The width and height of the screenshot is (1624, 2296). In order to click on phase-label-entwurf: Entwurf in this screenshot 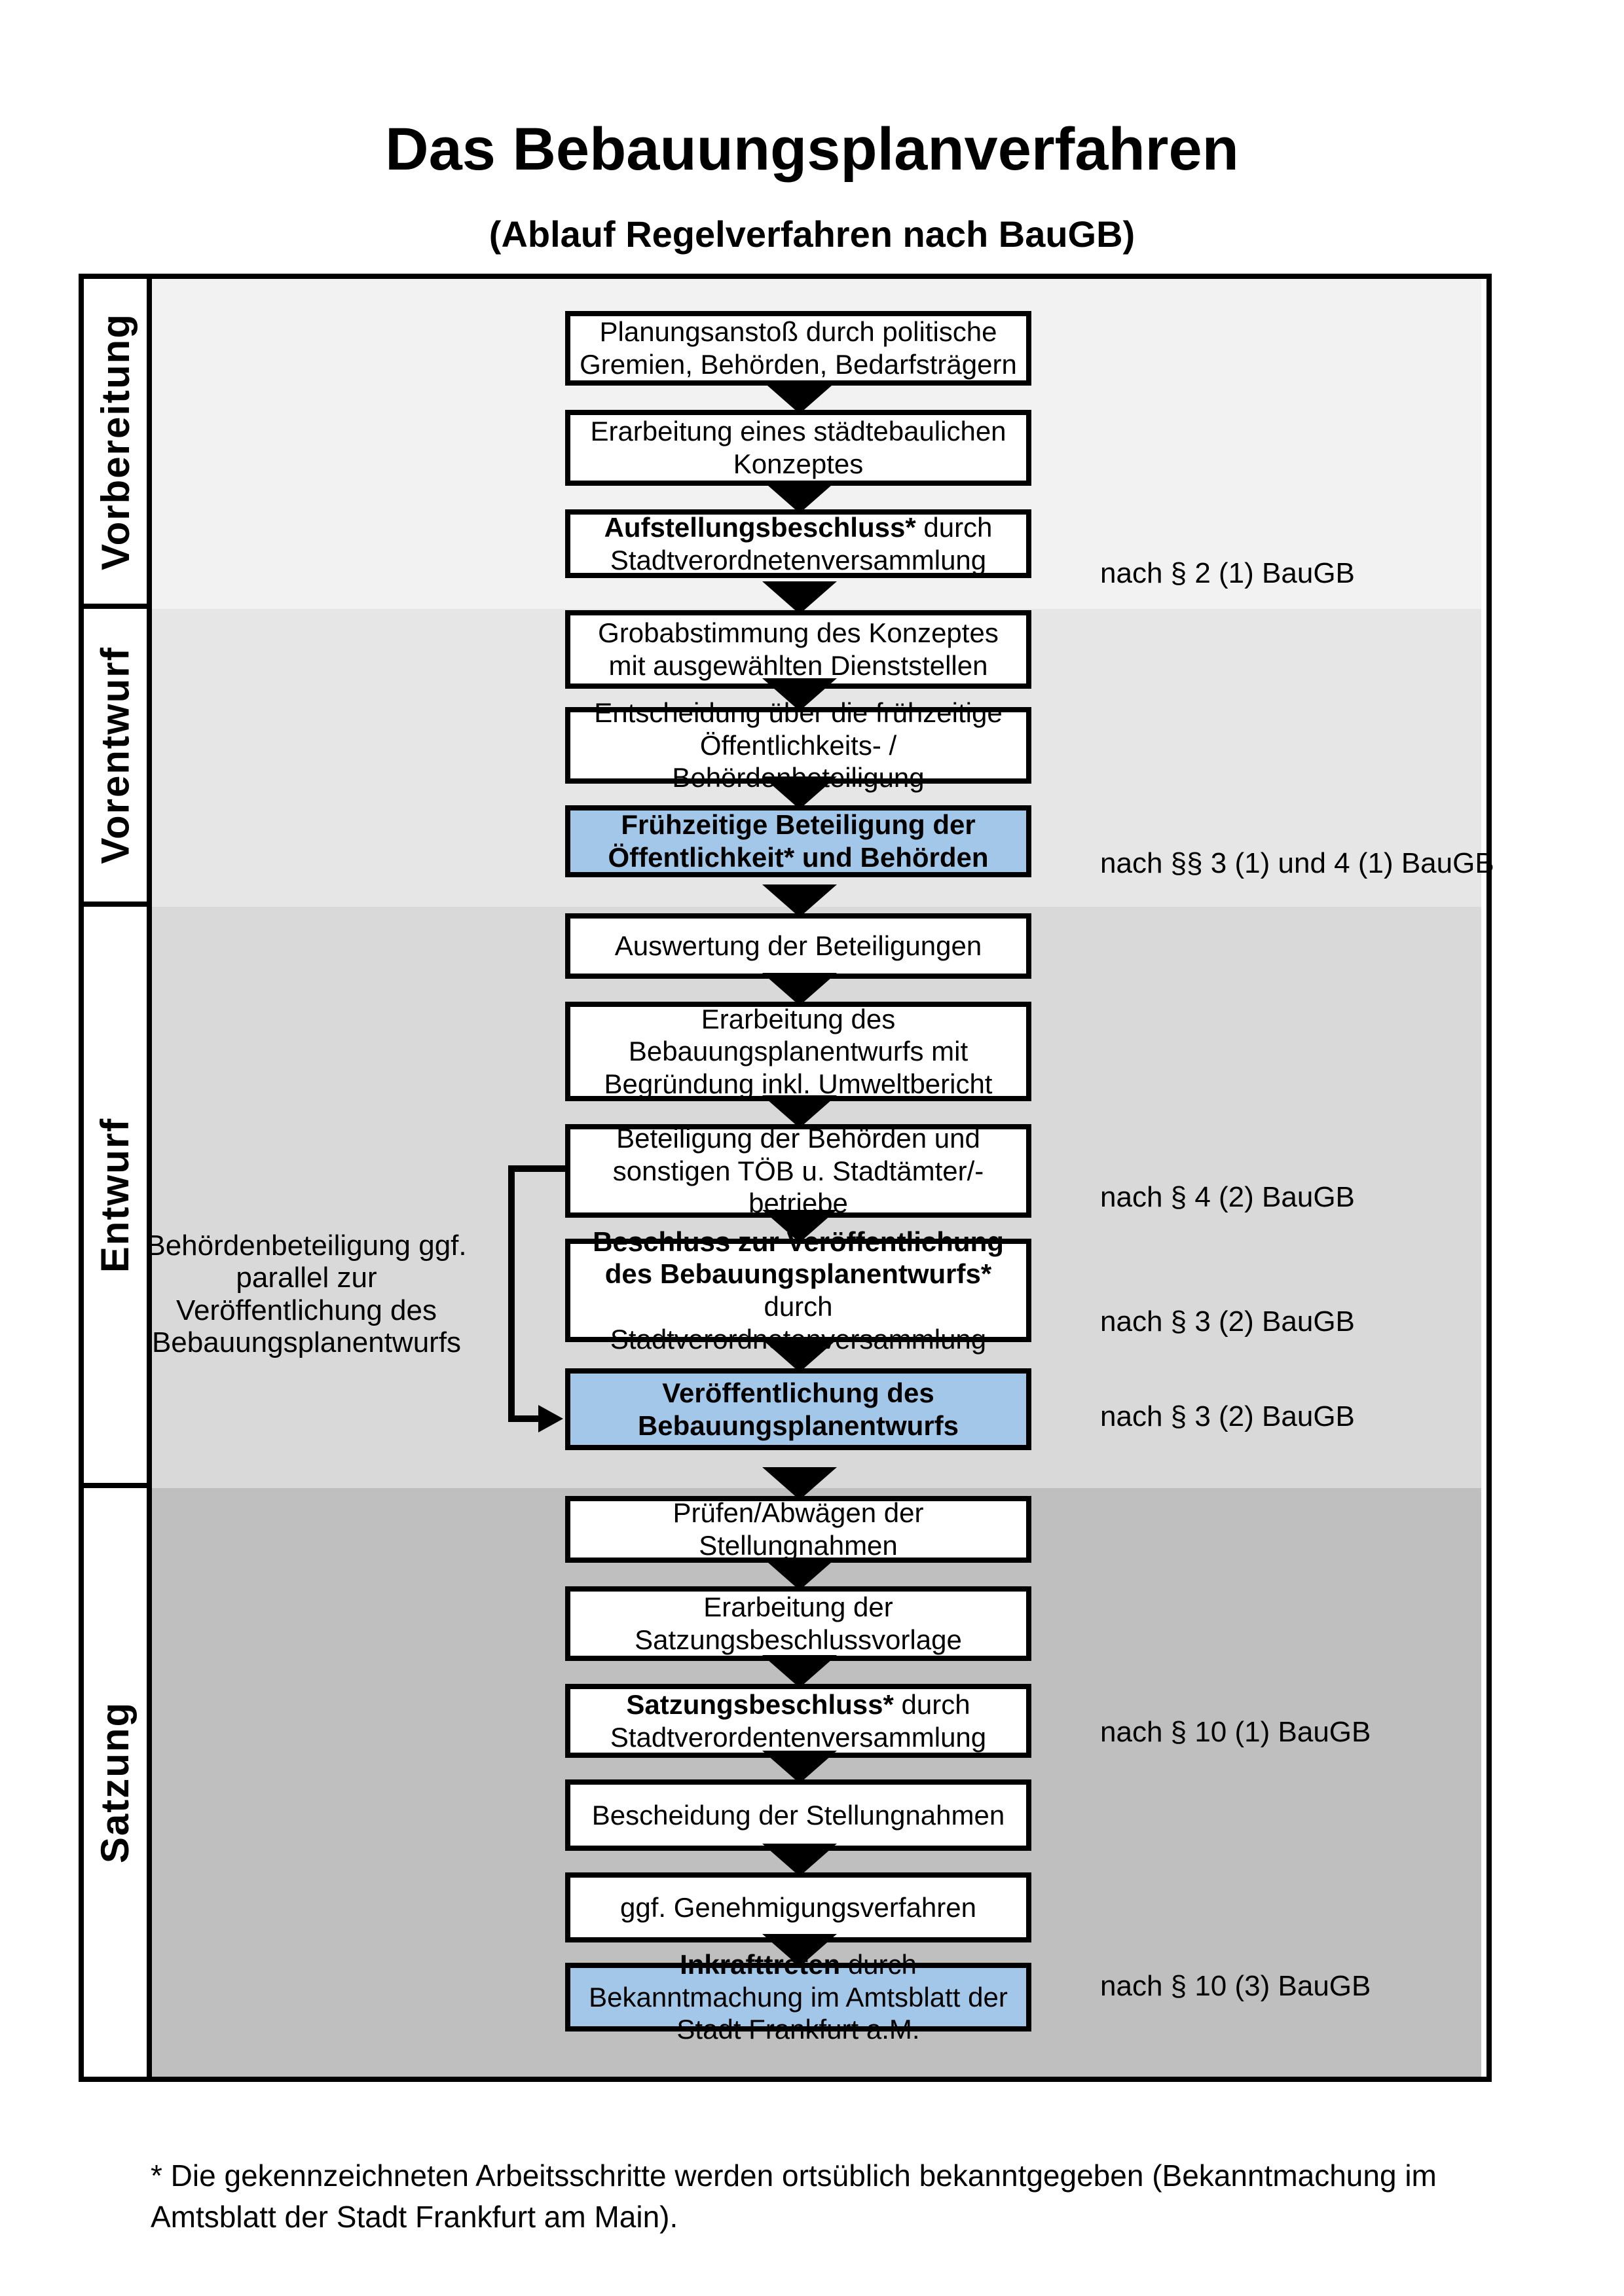, I will do `click(115, 1195)`.